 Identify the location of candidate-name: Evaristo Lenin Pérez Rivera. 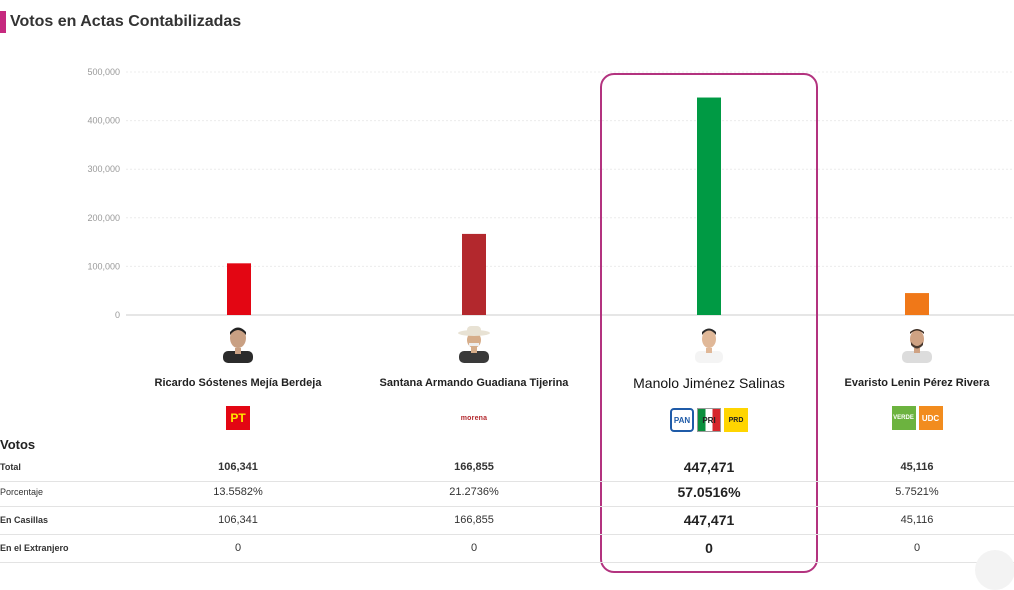
(917, 383).